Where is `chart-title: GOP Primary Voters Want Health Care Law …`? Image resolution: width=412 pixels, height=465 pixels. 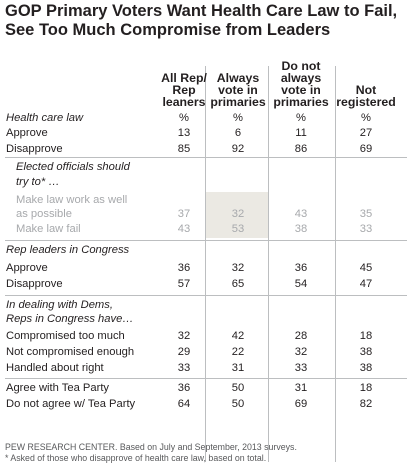
chart-title: GOP Primary Voters Want Health Care Law … is located at coordinates (201, 20).